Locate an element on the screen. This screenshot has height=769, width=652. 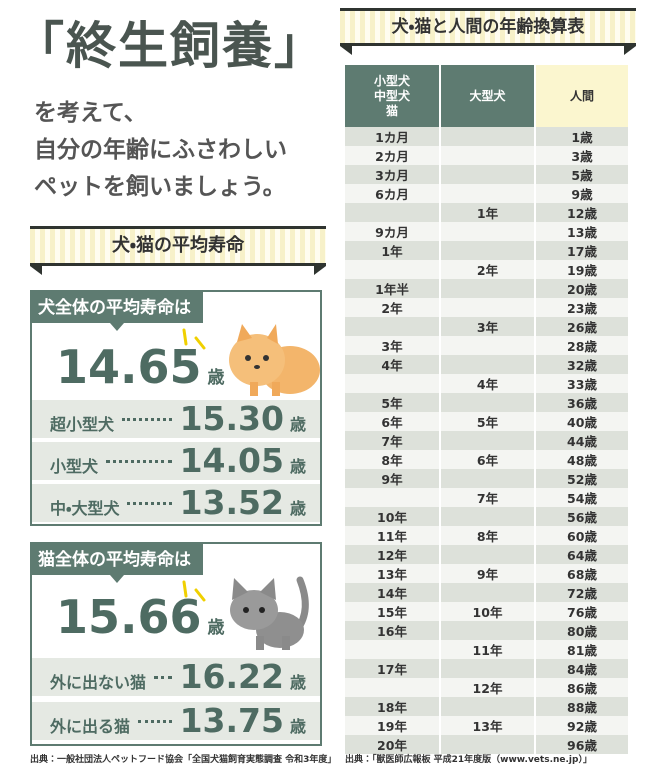
row-value: 15.30 is located at coordinates (231, 418).